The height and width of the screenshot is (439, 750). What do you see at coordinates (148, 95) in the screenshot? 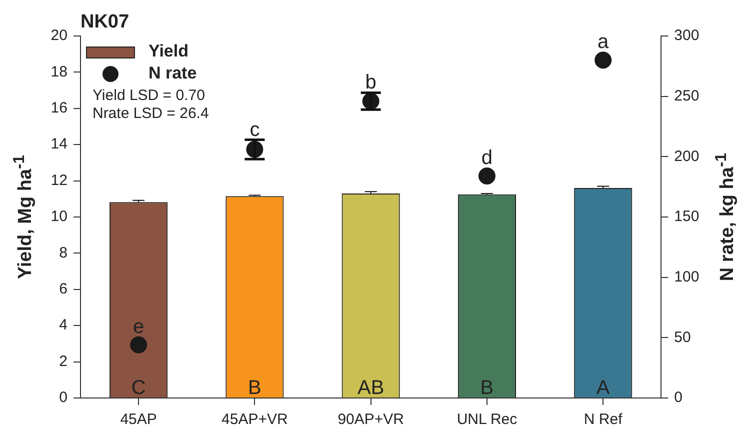
I see `annotation: Yield LSD = 0.70` at bounding box center [148, 95].